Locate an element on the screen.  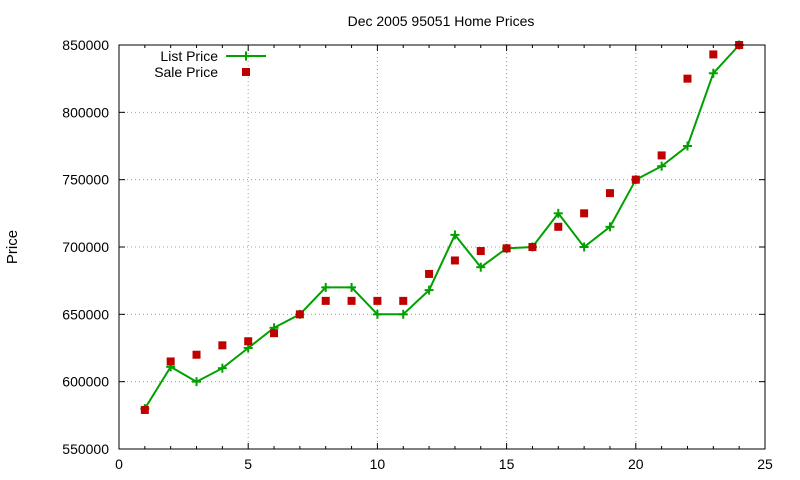
y-tick-label: 850000 is located at coordinates (85, 45).